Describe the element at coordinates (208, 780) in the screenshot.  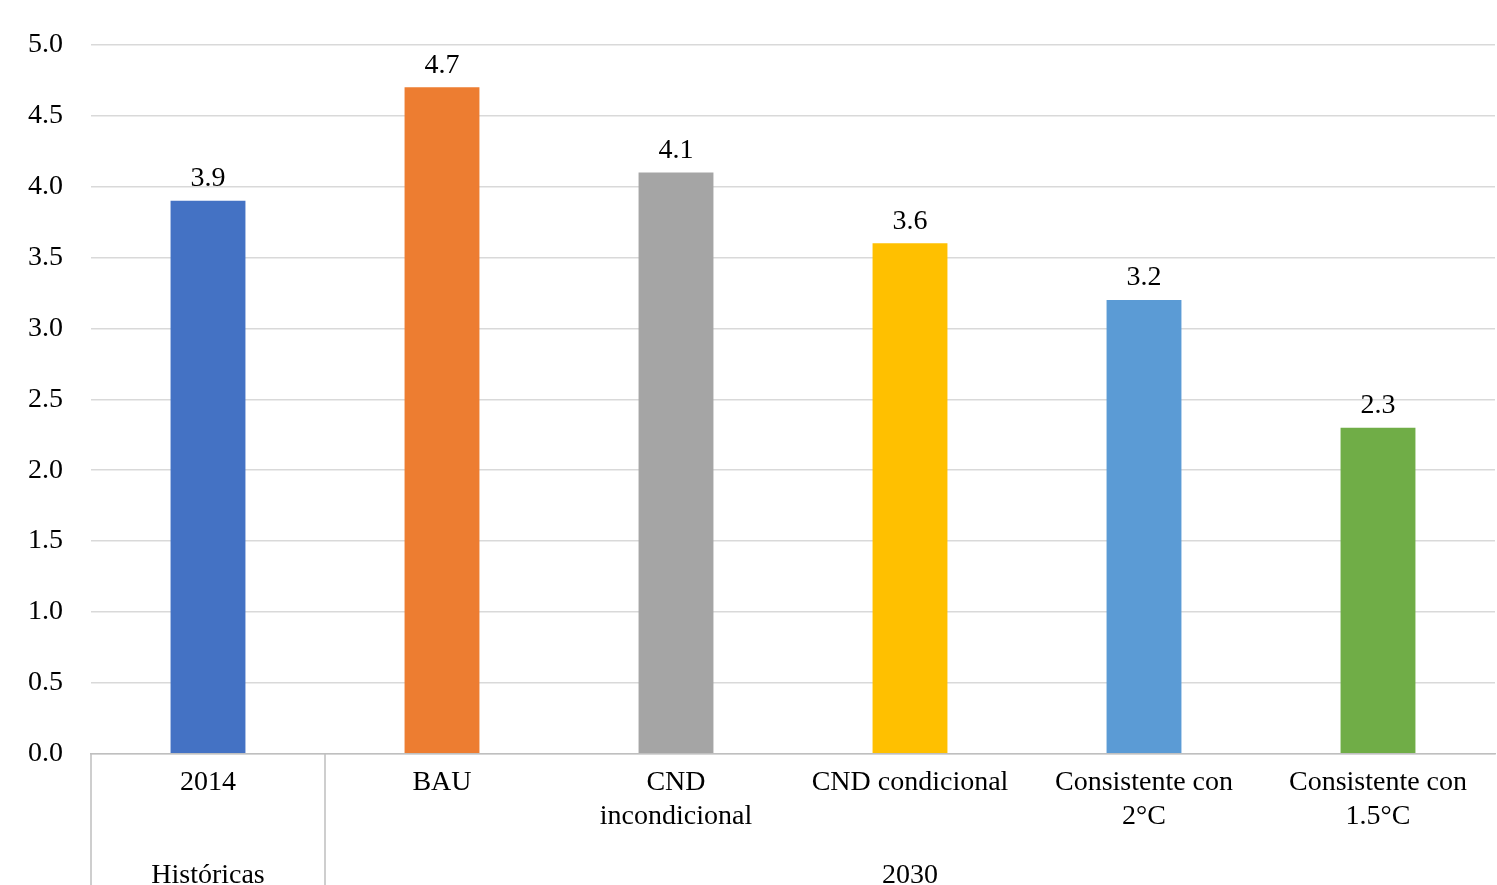
I see `x-tick-label: 2014` at that location.